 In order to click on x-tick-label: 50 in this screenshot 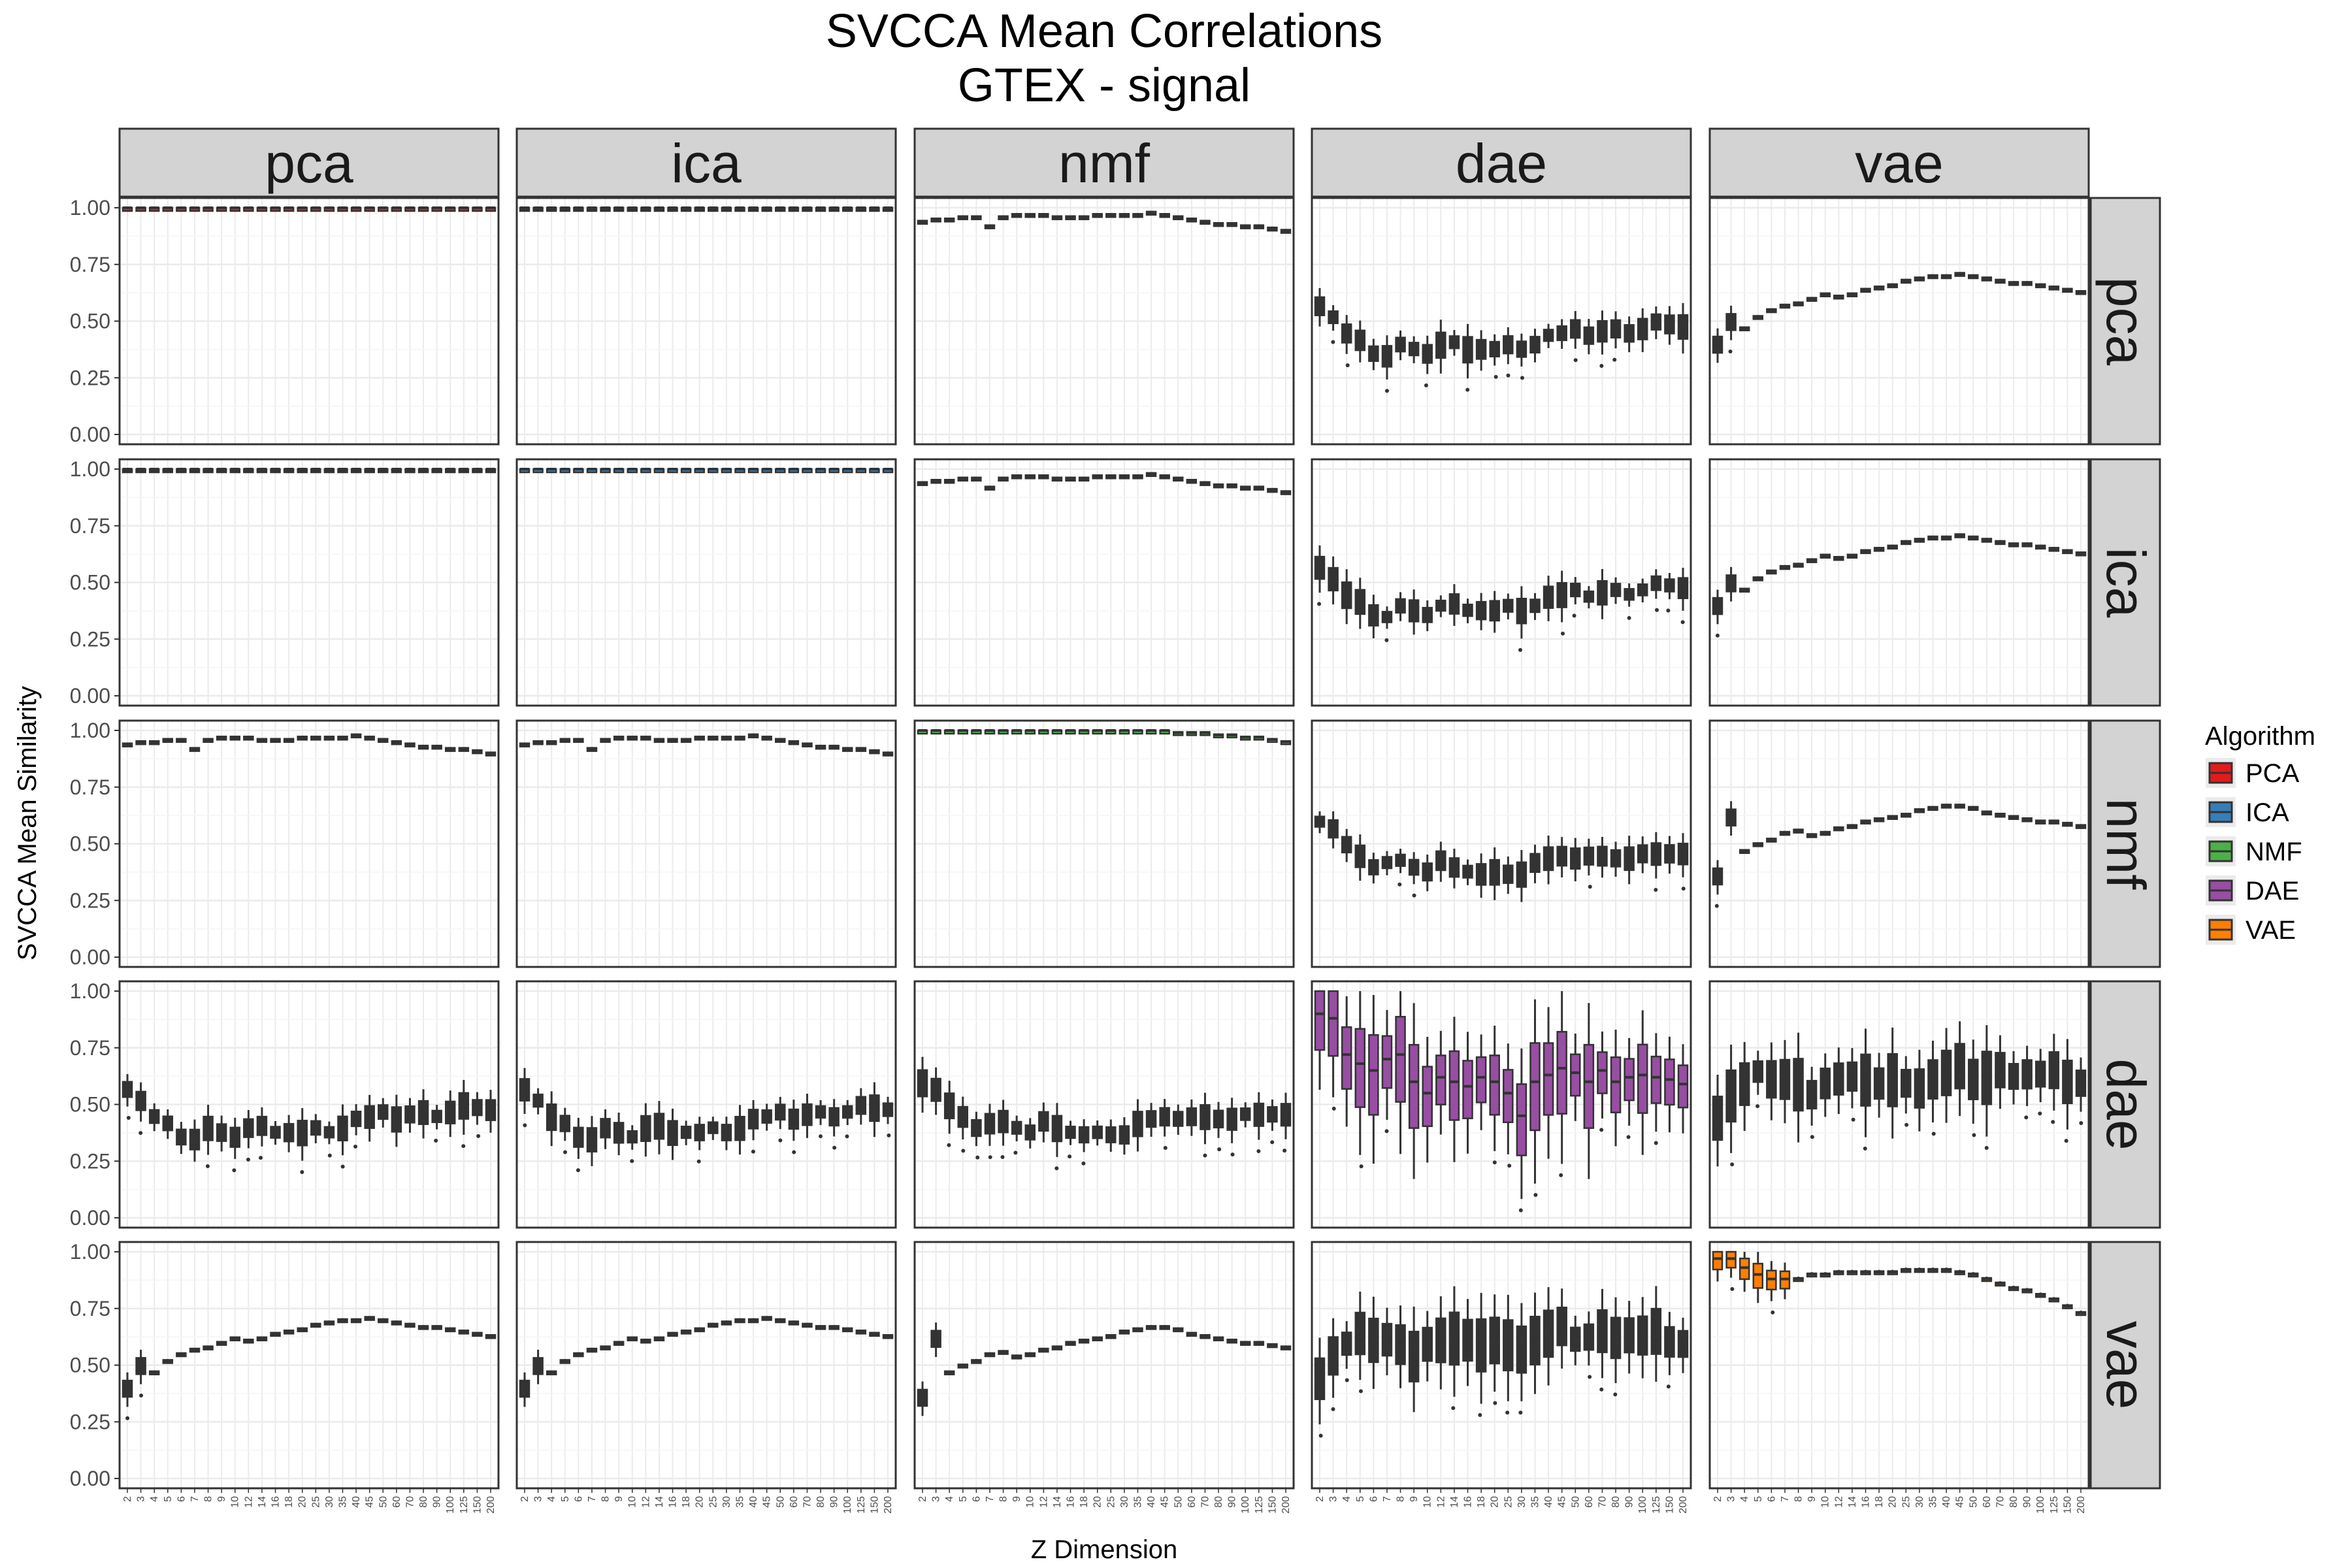, I will do `click(1973, 1502)`.